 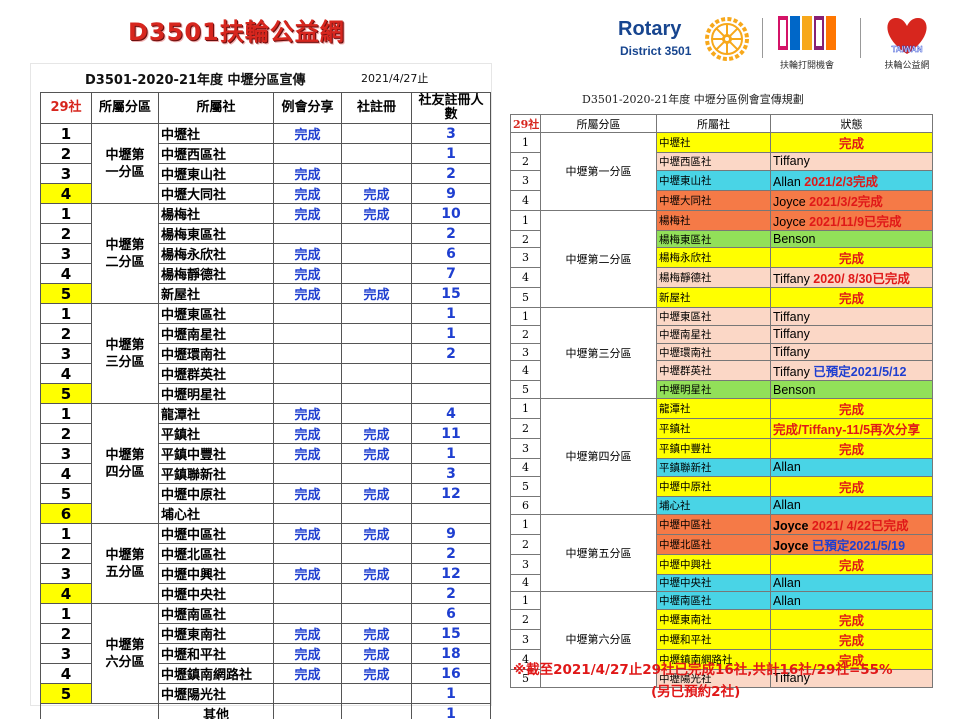 What do you see at coordinates (713, 619) in the screenshot?
I see `rt-club-name: 中壢東南社` at bounding box center [713, 619].